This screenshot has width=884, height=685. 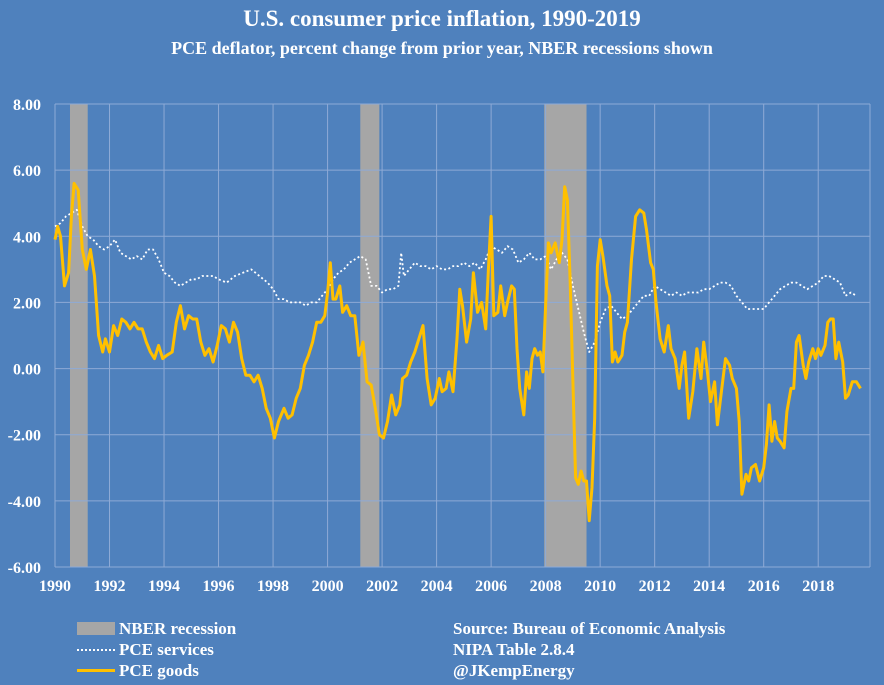 What do you see at coordinates (24, 568) in the screenshot?
I see `y-tick-label: -6.00` at bounding box center [24, 568].